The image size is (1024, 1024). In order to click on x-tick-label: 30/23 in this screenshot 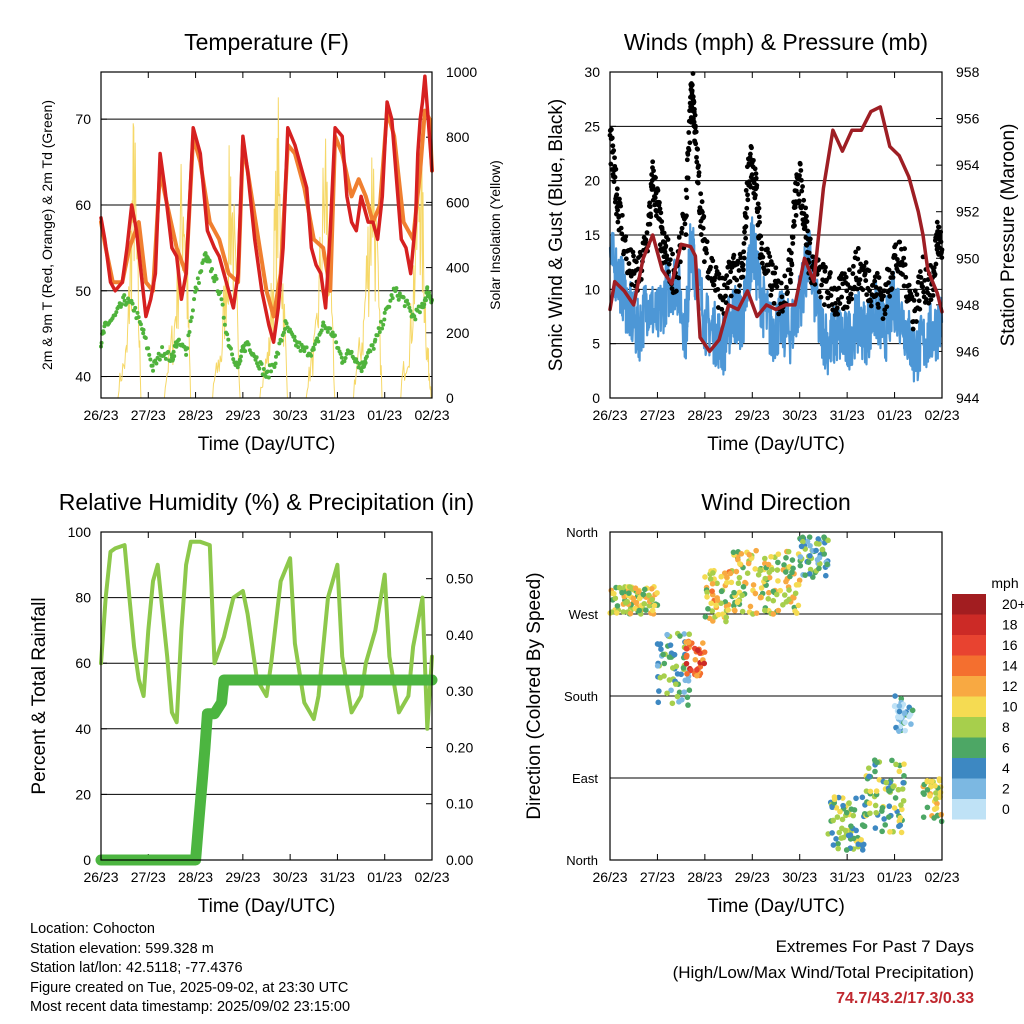, I will do `click(799, 877)`.